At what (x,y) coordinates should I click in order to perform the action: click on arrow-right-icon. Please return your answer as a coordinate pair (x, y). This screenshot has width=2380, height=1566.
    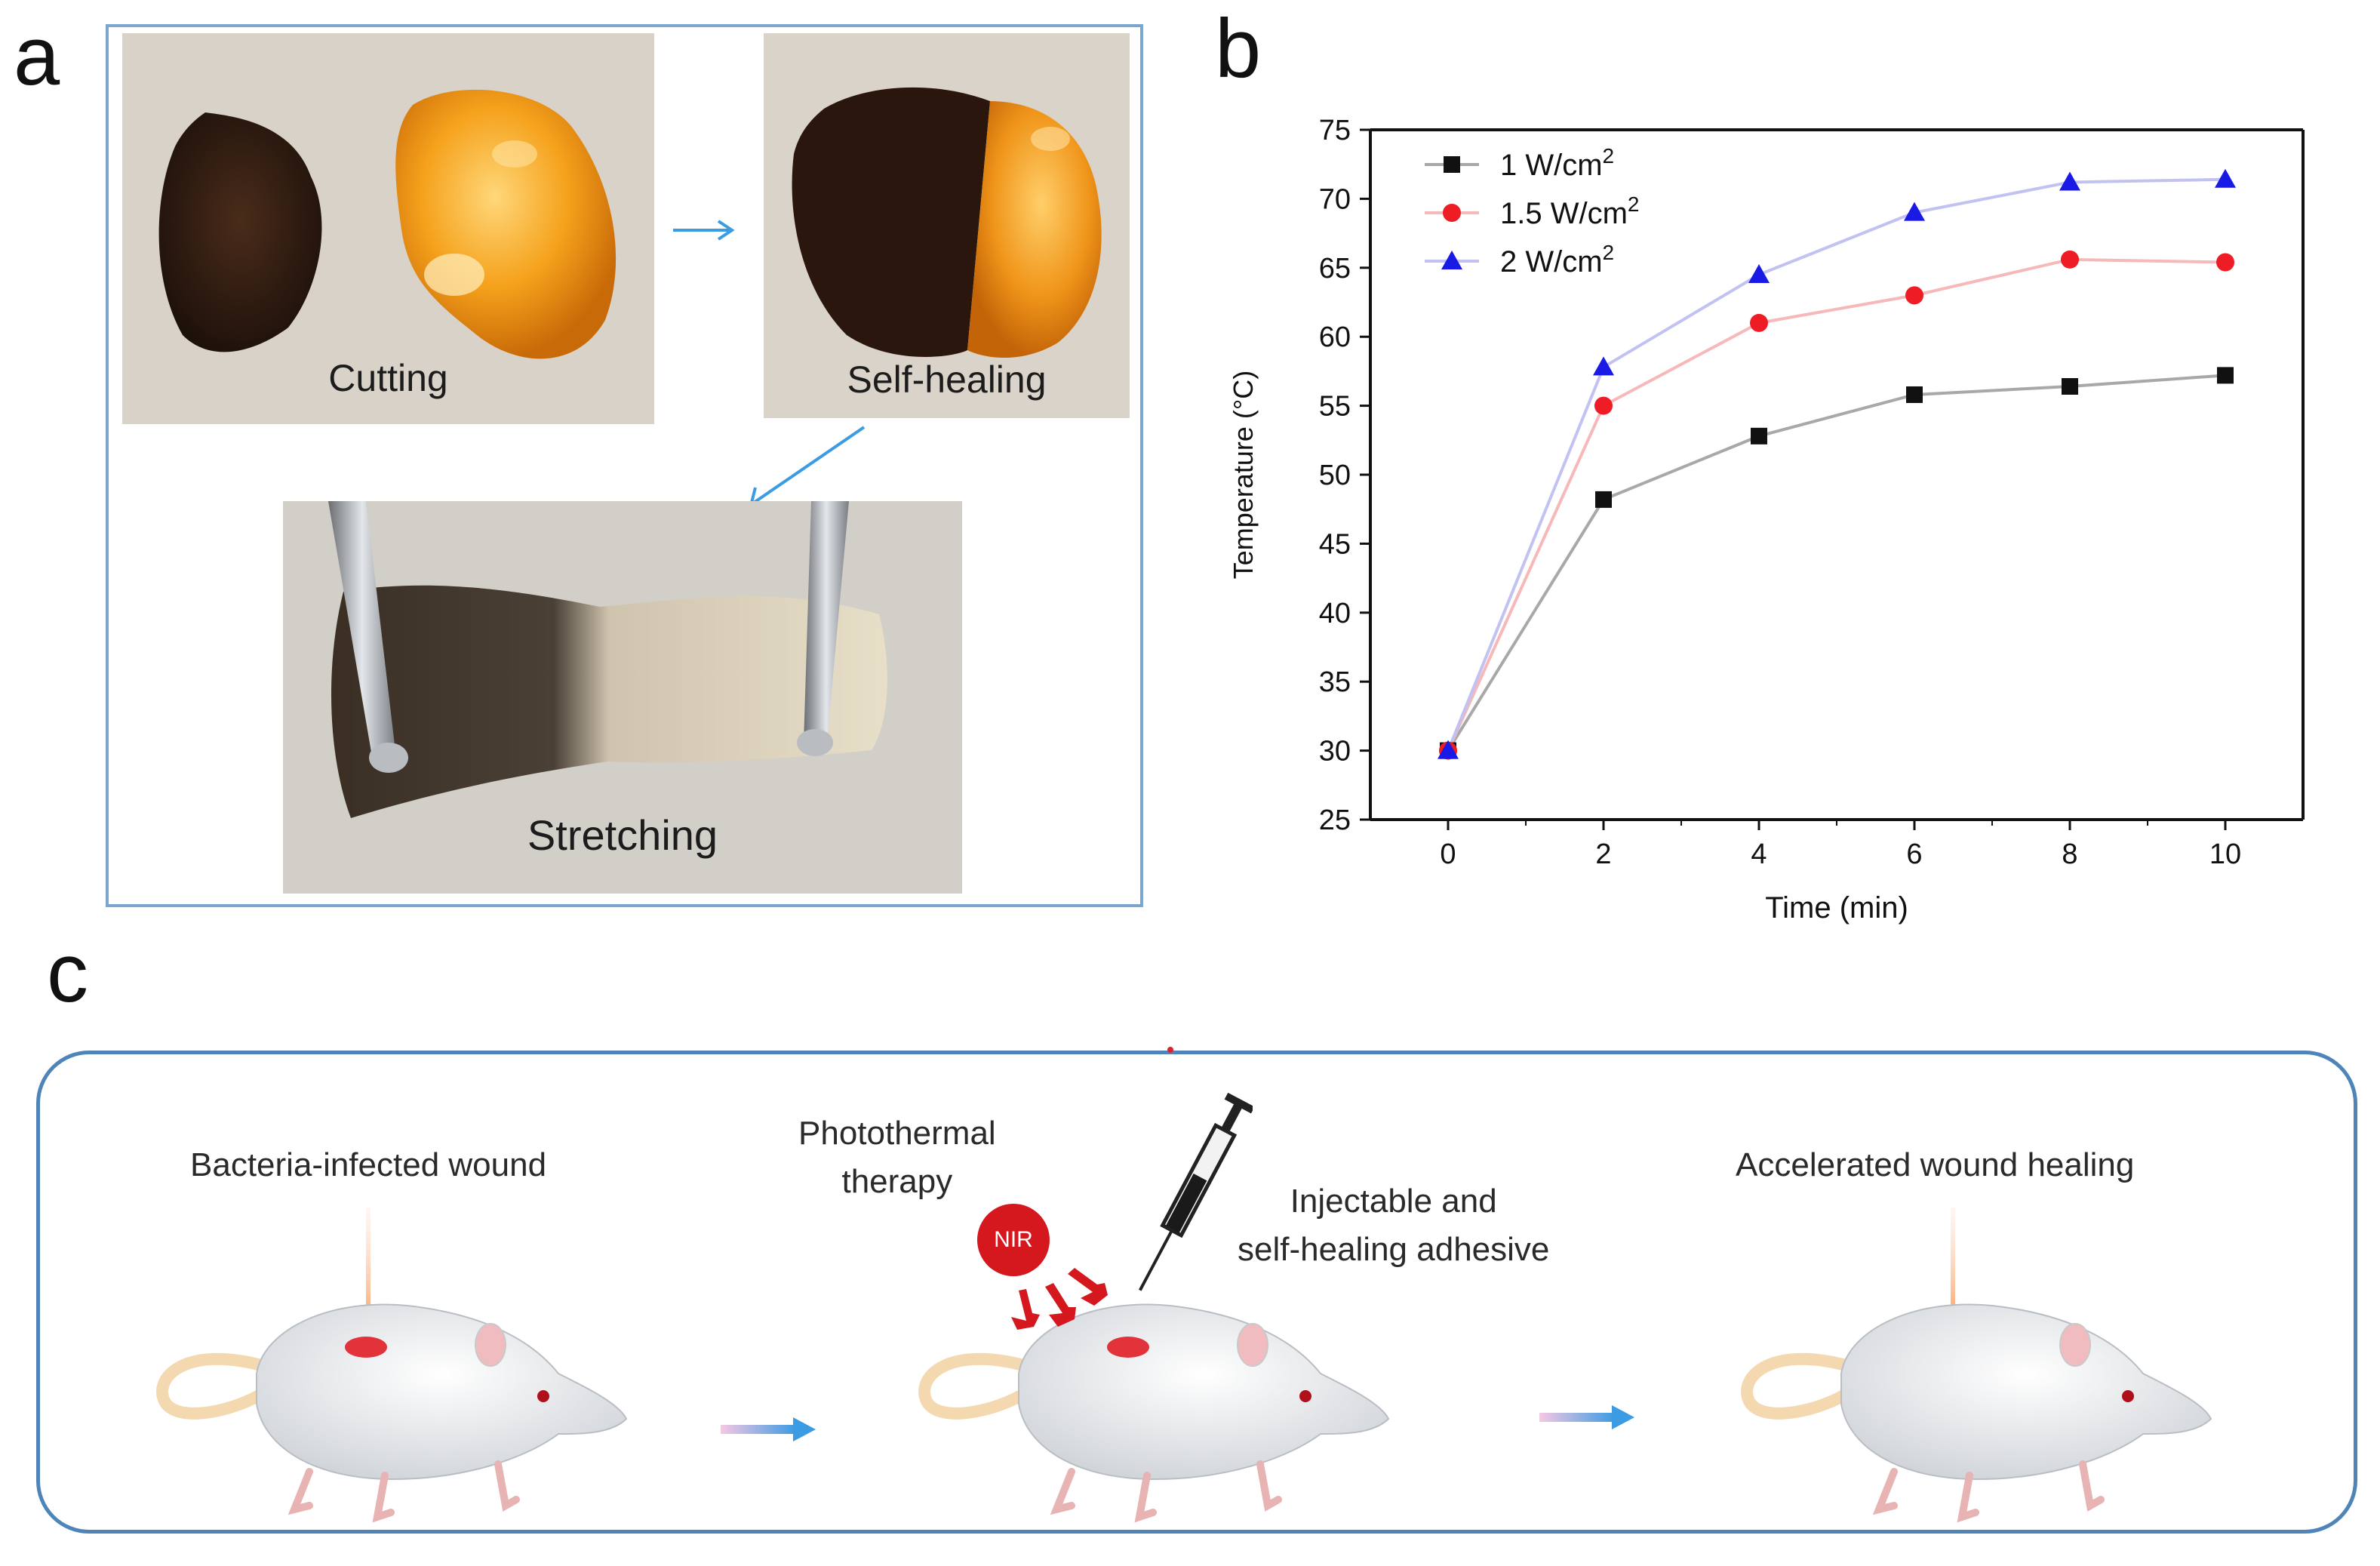
    Looking at the image, I should click on (704, 231).